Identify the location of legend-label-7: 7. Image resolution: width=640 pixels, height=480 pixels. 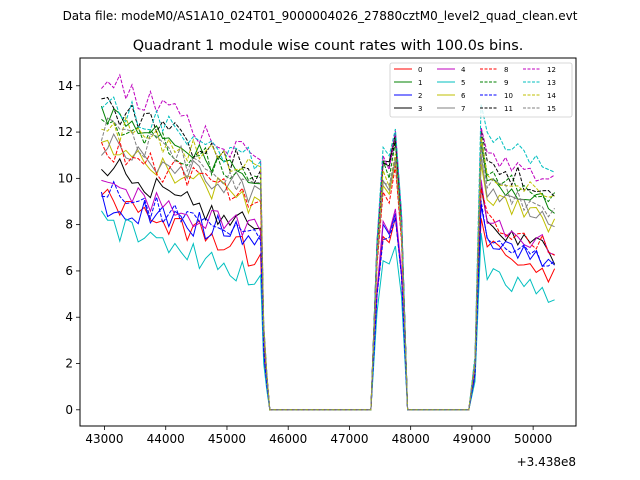
(463, 109).